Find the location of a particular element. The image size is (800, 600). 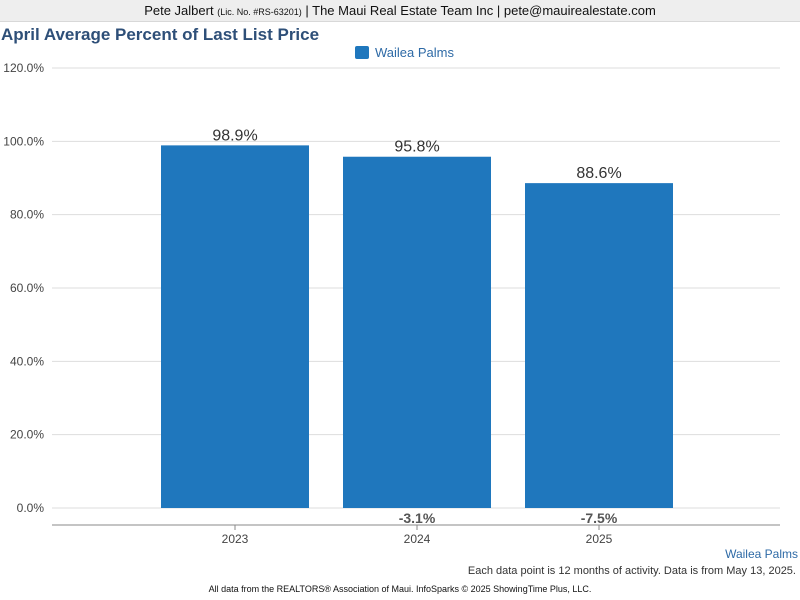

agent-name: Pete Jalbert is located at coordinates (179, 10).